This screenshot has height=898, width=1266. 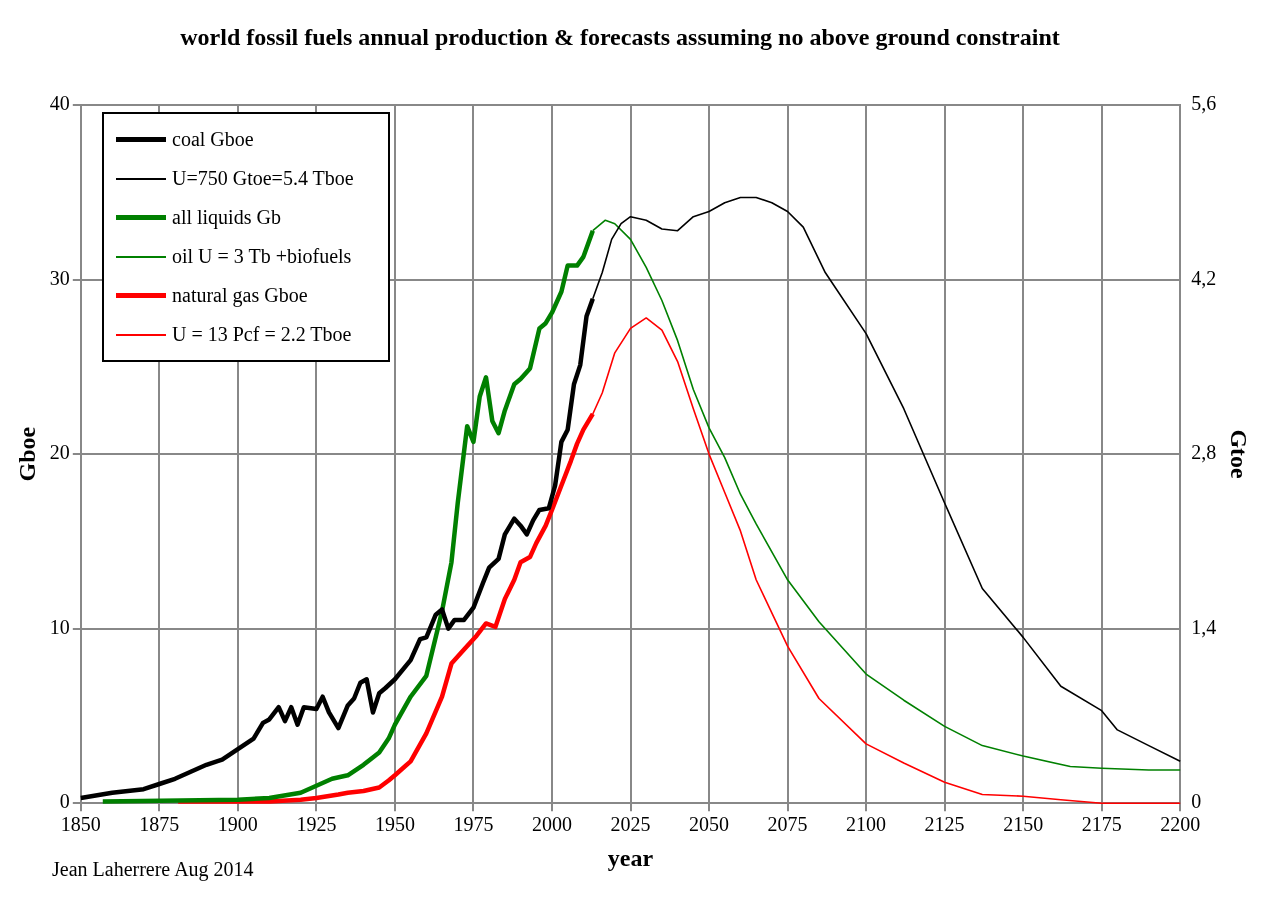 I want to click on x-tick-label: 1950, so click(x=394, y=824).